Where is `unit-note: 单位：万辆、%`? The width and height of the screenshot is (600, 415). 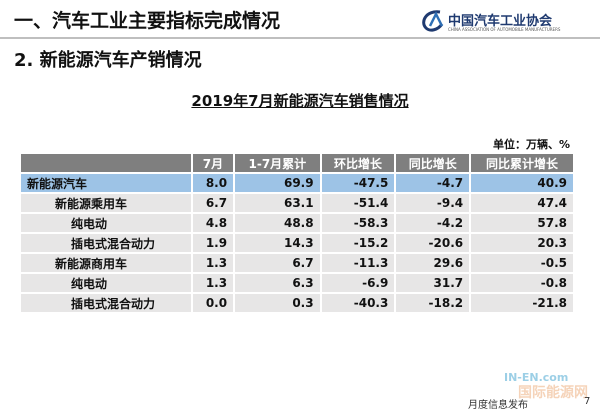
unit-note: 单位：万辆、% is located at coordinates (531, 144).